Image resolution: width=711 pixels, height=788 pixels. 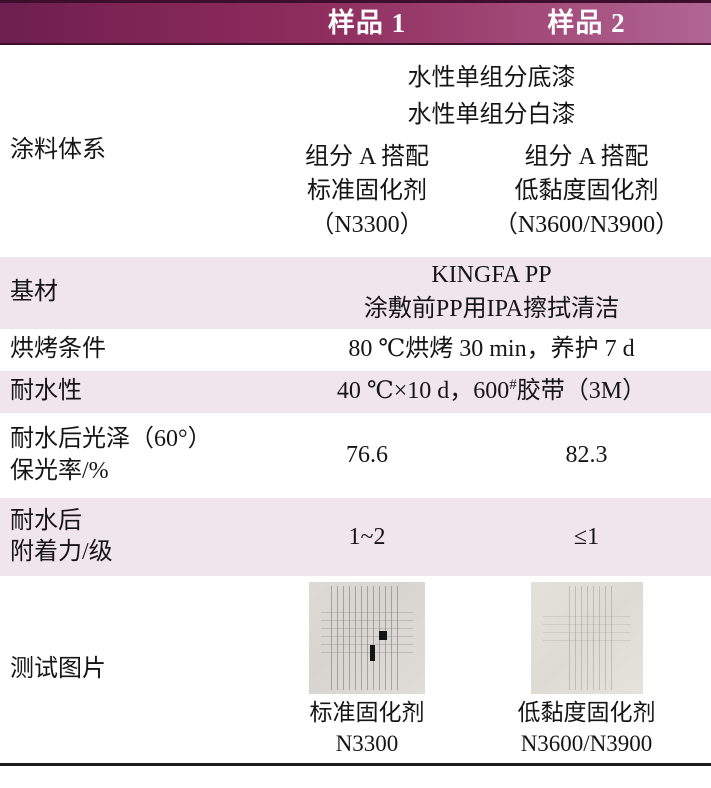 I want to click on row-label-adhesion: 耐水后 附着力/级, so click(x=136, y=537).